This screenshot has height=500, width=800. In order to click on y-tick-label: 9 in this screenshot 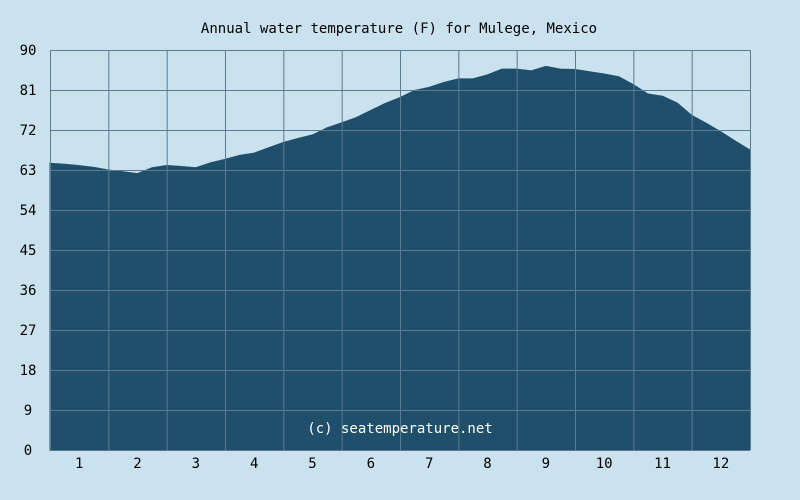, I will do `click(28, 411)`.